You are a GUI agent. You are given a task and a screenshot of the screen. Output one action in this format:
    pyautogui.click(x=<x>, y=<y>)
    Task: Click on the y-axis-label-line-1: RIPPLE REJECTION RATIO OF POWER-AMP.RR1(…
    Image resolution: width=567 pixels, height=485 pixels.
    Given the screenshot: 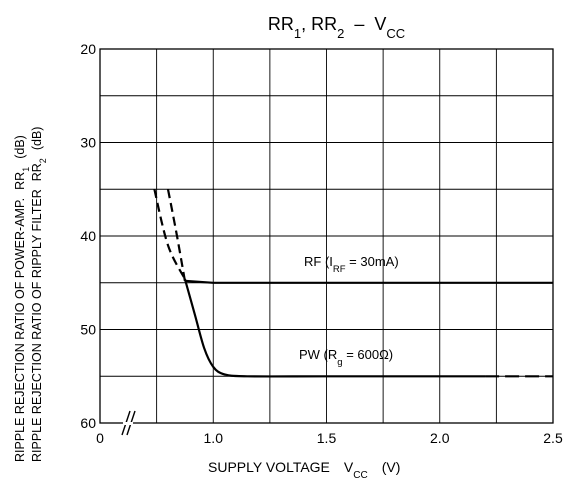 What is the action you would take?
    pyautogui.click(x=22, y=298)
    